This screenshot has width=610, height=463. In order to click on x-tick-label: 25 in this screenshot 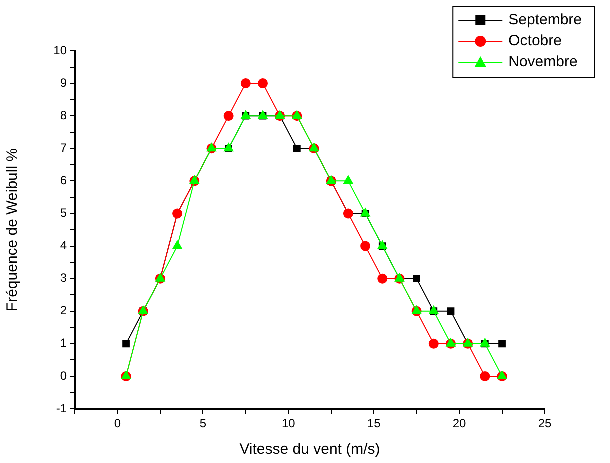, I will do `click(545, 423)`.